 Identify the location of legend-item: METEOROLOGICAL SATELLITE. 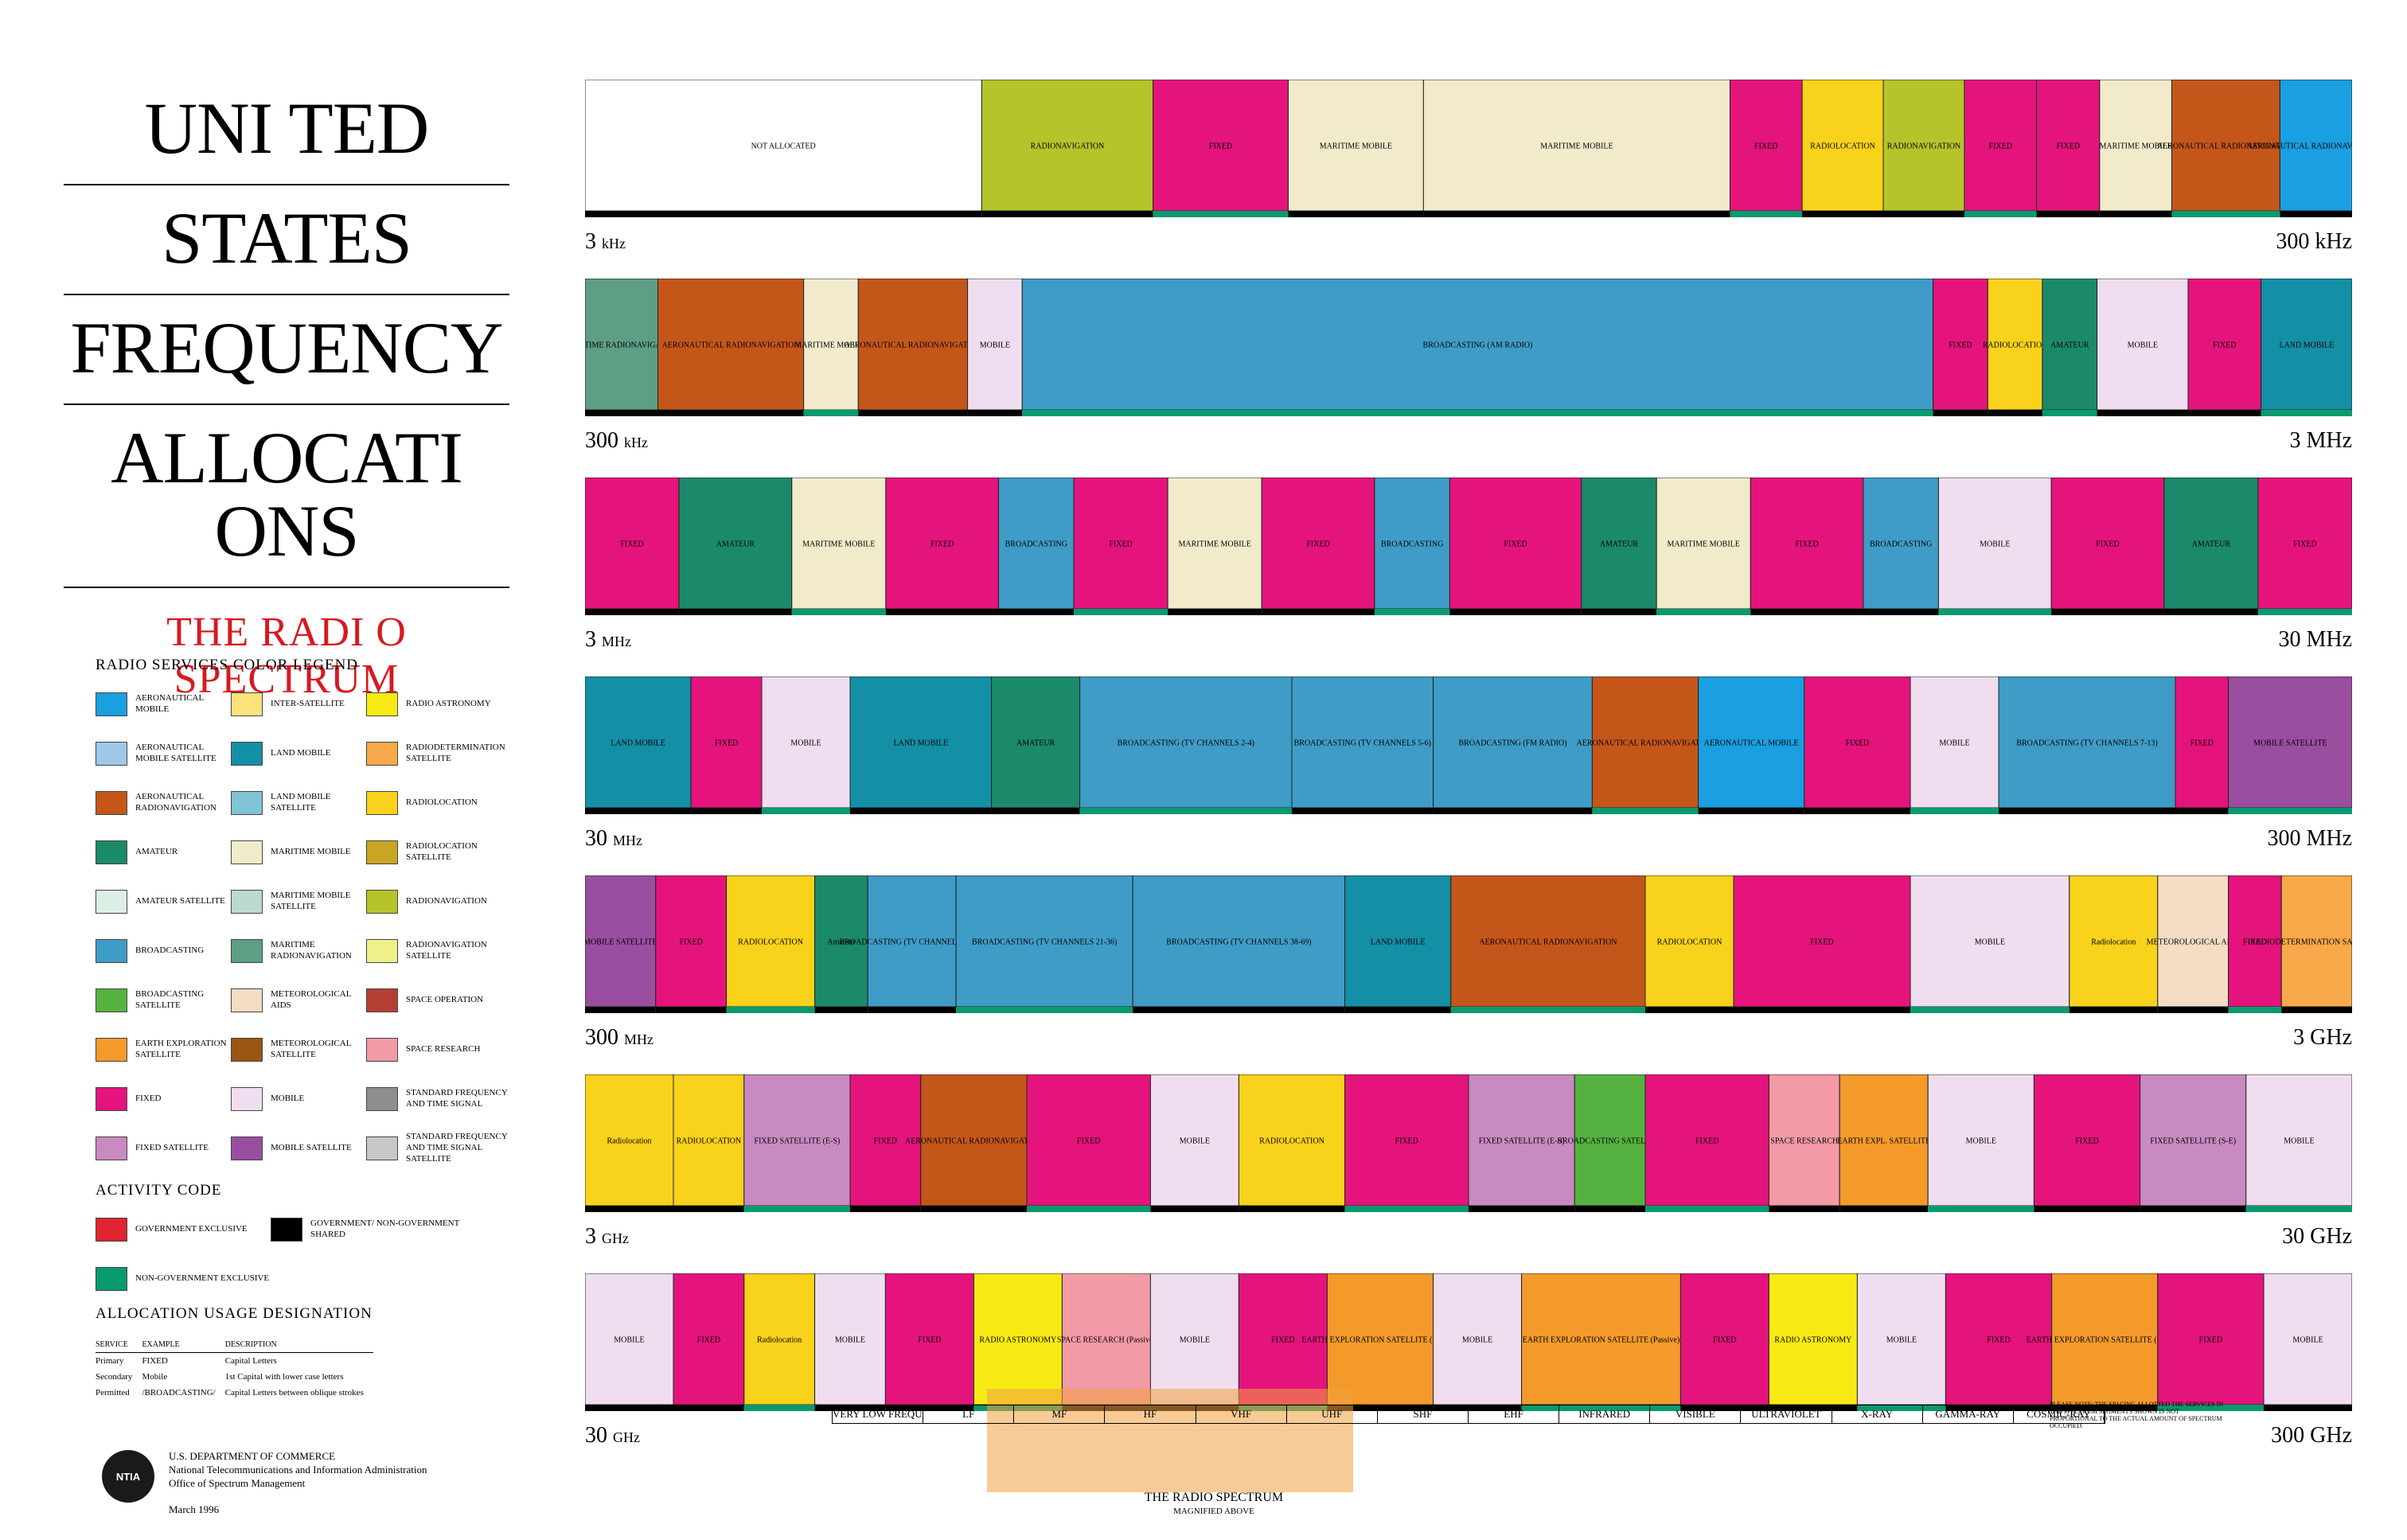
(298, 1050).